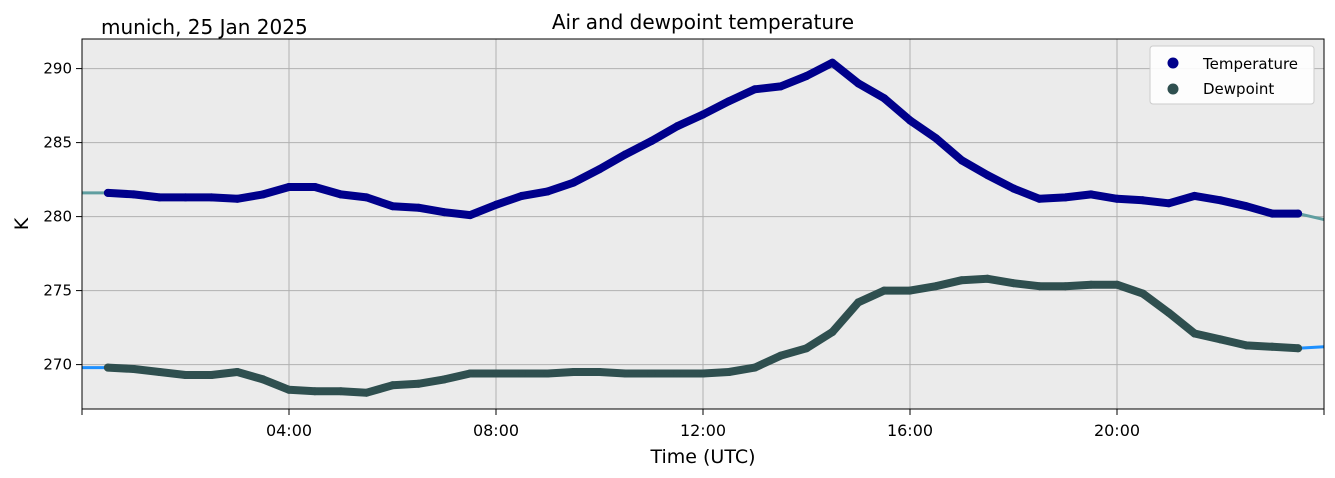 The width and height of the screenshot is (1335, 478). Describe the element at coordinates (910, 430) in the screenshot. I see `x-tick-label: 16:00` at that location.